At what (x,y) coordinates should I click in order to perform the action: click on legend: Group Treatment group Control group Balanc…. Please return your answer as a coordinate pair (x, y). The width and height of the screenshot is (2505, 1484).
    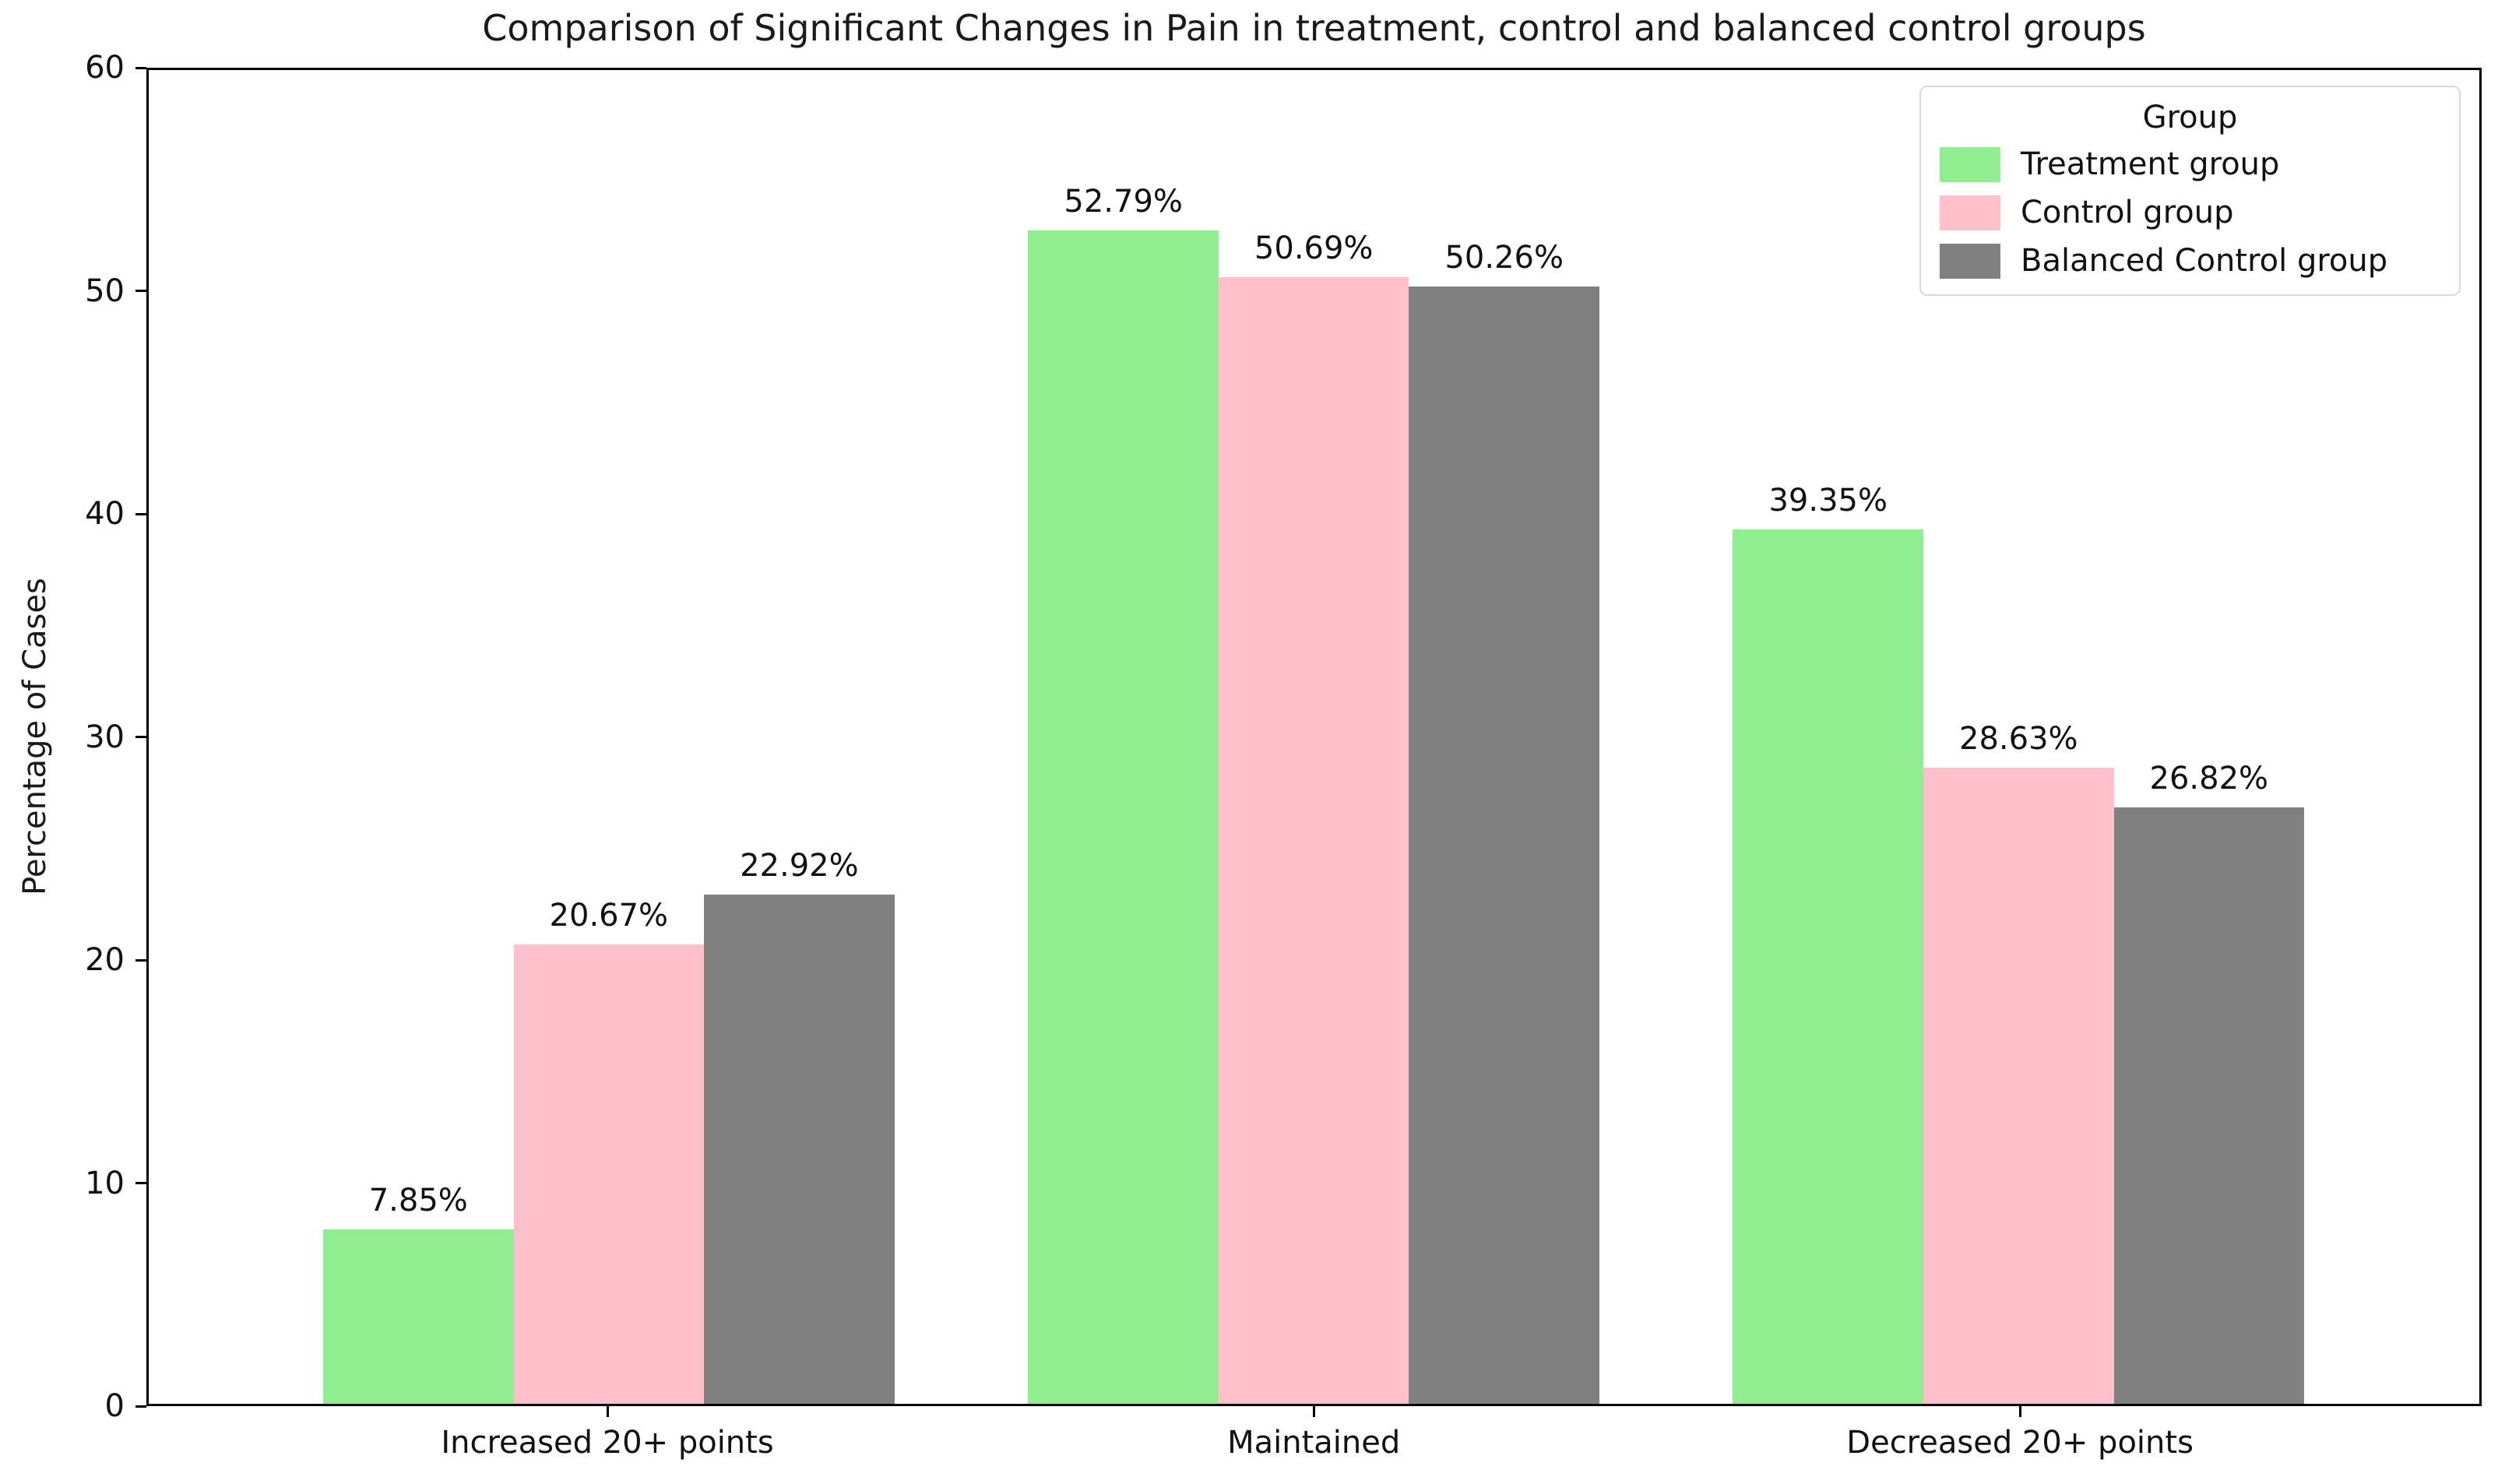
    Looking at the image, I should click on (2190, 191).